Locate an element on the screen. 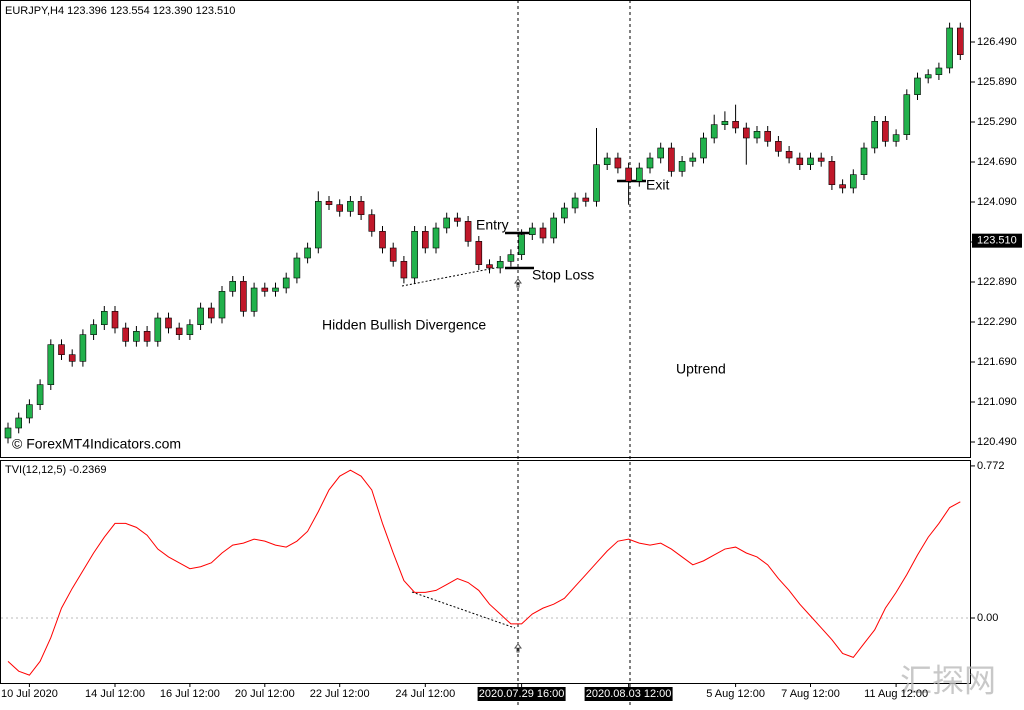 This screenshot has height=710, width=1024. y-tick-label: 126.490 is located at coordinates (997, 42).